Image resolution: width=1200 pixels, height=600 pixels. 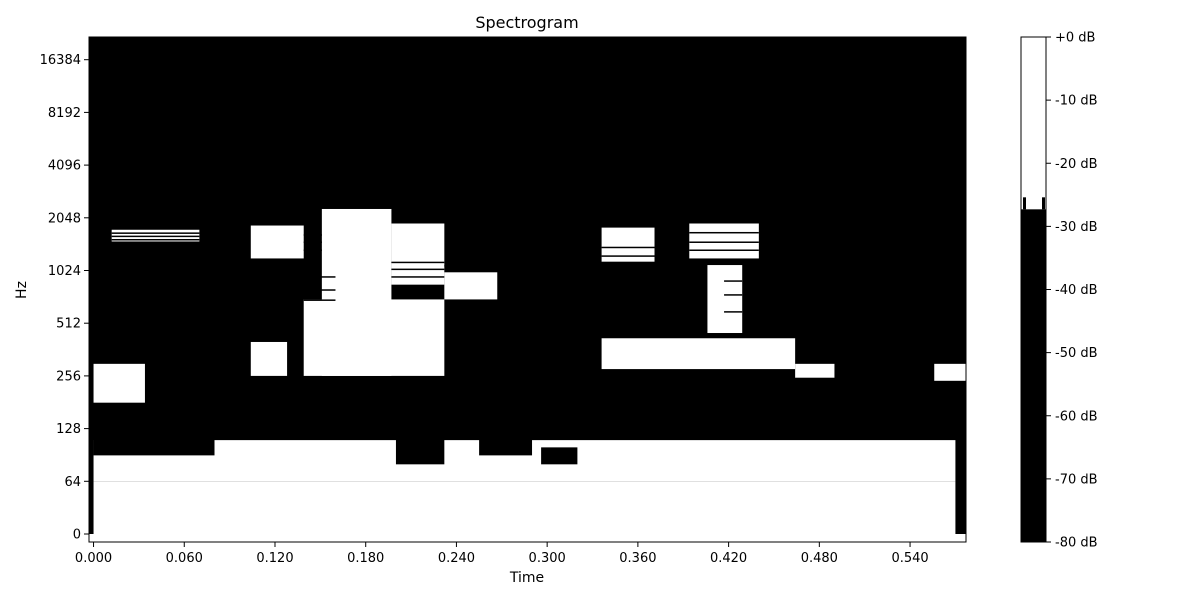 I want to click on y-tick-label: 512, so click(x=68, y=324).